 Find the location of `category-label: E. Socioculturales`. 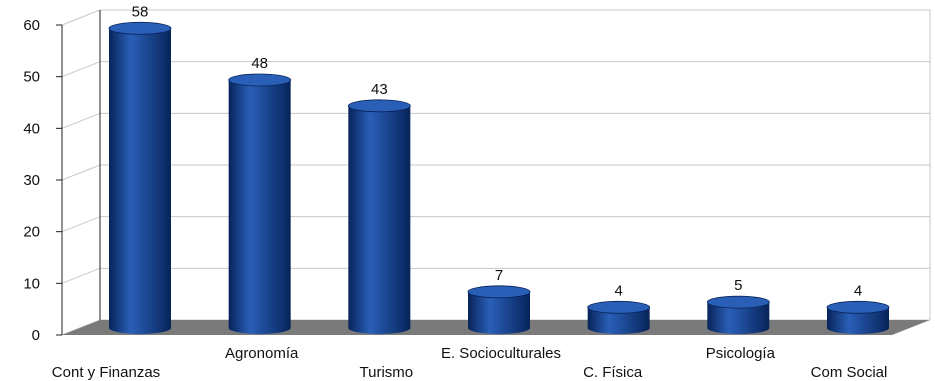

category-label: E. Socioculturales is located at coordinates (501, 353).